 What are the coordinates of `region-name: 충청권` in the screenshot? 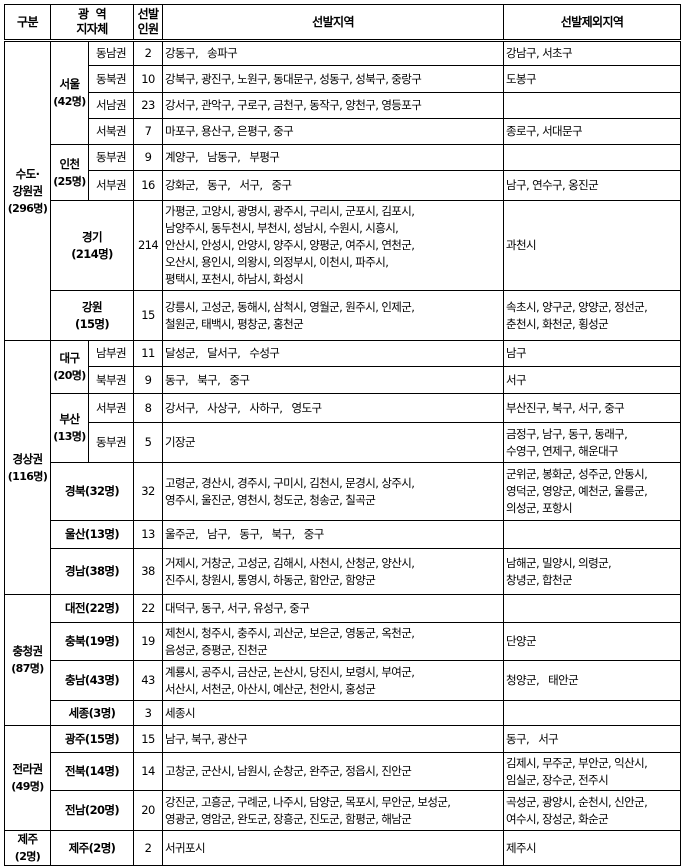 It's located at (28, 651).